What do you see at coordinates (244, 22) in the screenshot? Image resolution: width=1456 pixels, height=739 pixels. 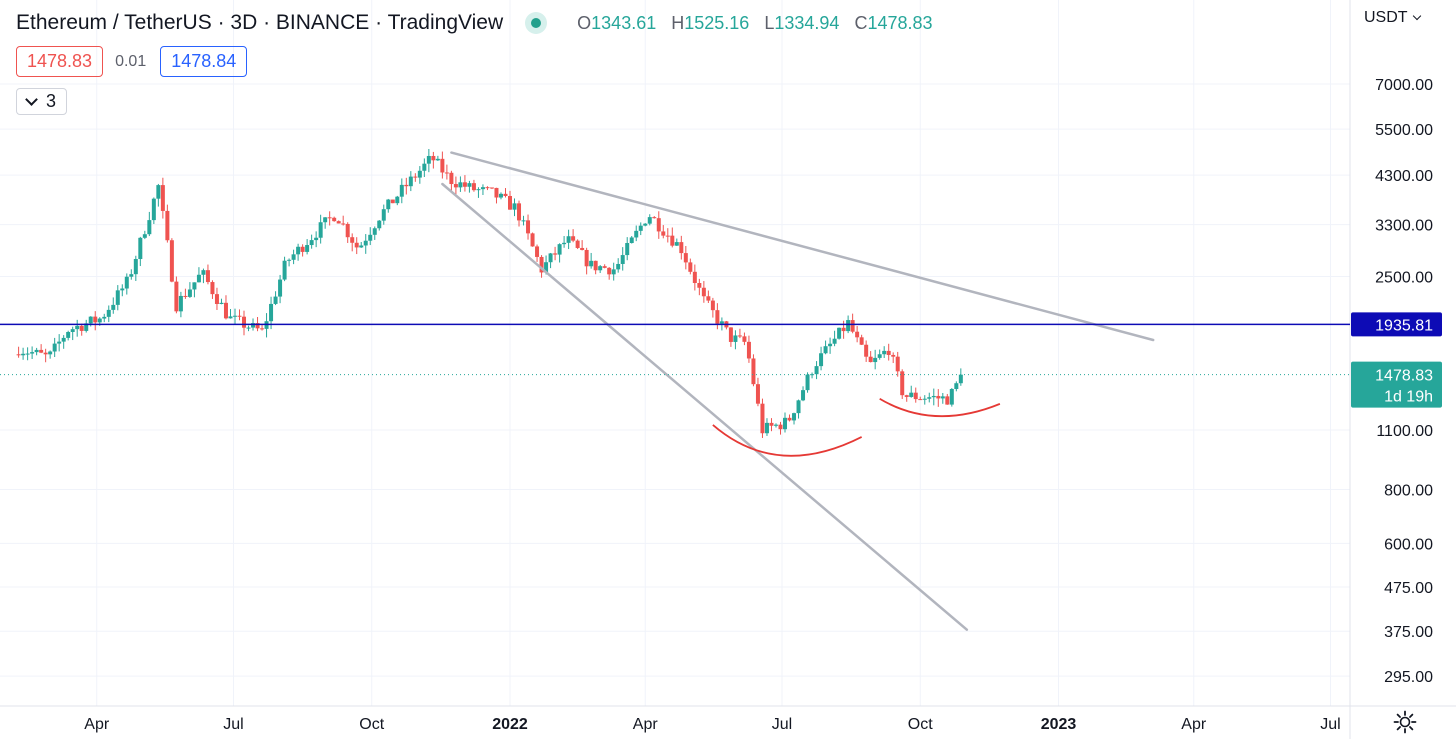 I see `interval: 3D` at bounding box center [244, 22].